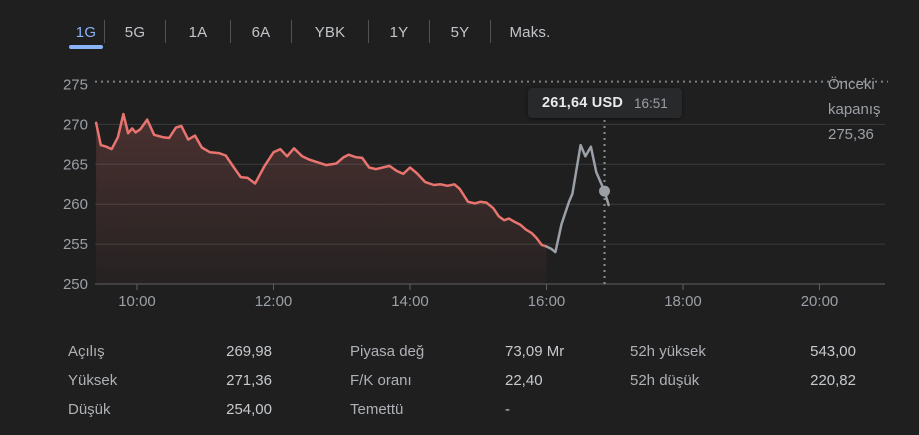 The width and height of the screenshot is (919, 435). I want to click on range-tab-bar: 1G 5G 1A 6A YBK 1Y 5Y Maks., so click(318, 32).